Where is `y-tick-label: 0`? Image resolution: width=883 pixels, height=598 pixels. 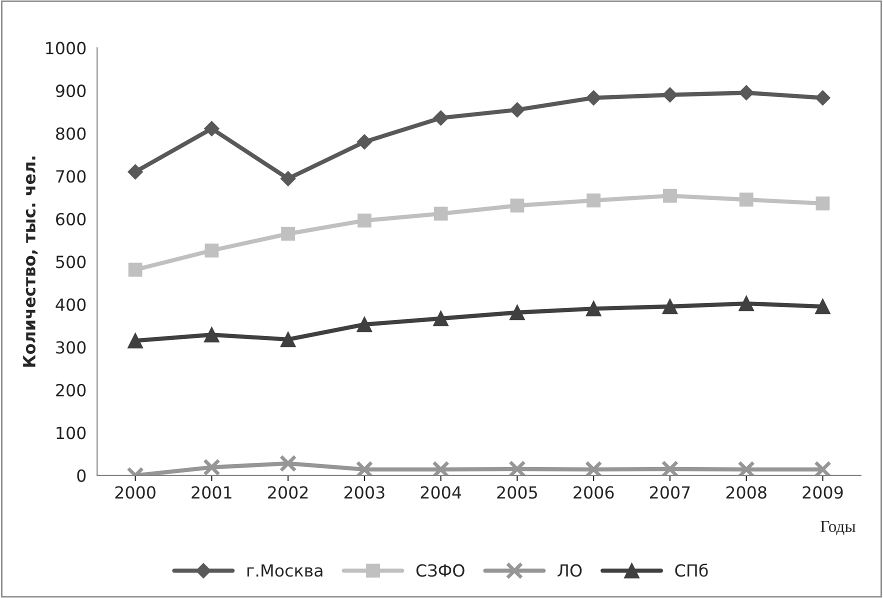 y-tick-label: 0 is located at coordinates (81, 475).